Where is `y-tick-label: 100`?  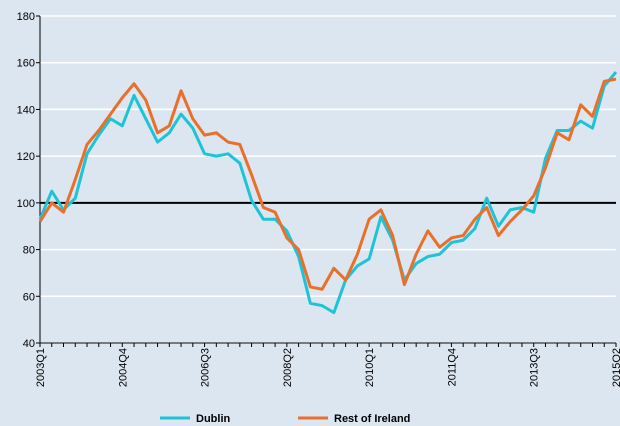
y-tick-label: 100 is located at coordinates (26, 204).